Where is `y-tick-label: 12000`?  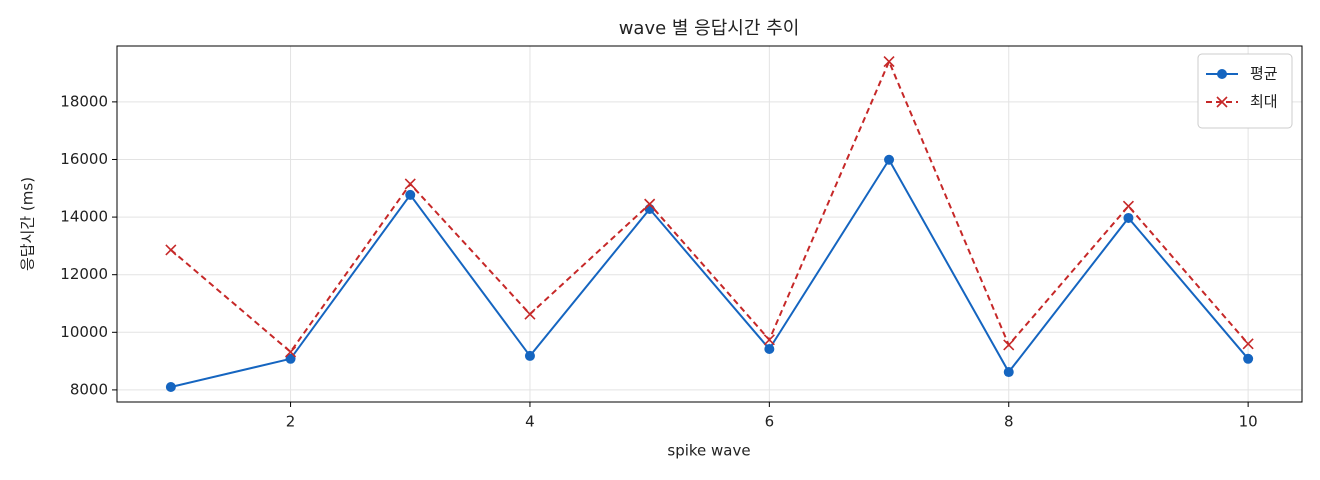 y-tick-label: 12000 is located at coordinates (84, 274).